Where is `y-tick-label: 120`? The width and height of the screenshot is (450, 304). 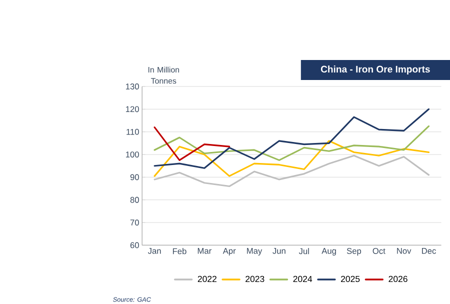
y-tick-label: 120 is located at coordinates (132, 109).